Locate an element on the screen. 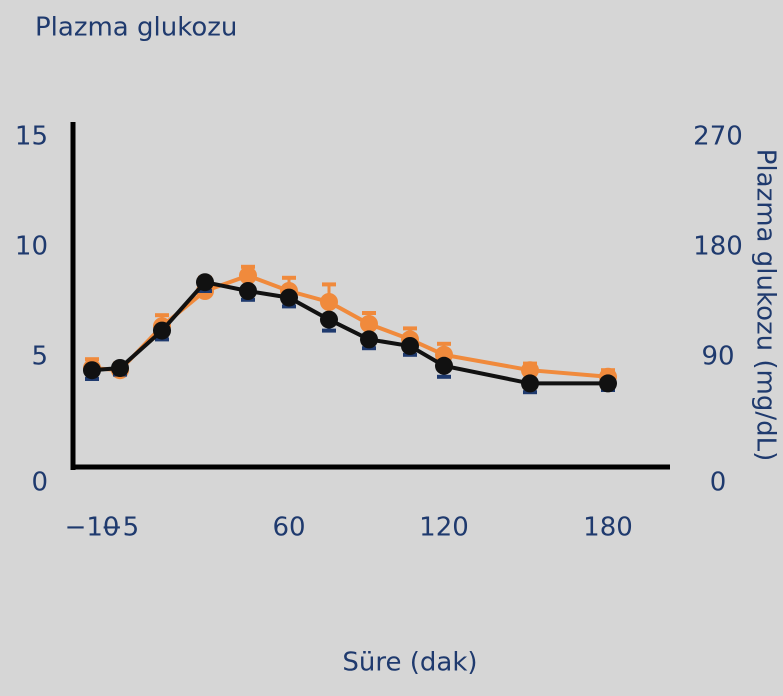  y-tick-label: 0 is located at coordinates (39, 483).